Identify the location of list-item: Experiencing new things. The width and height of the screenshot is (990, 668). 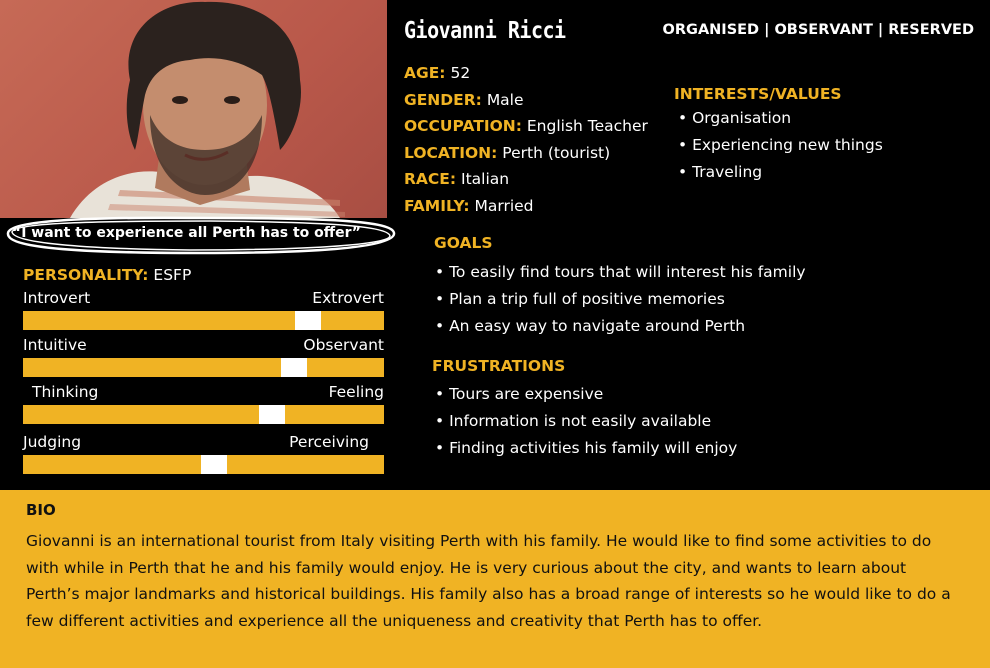
(780, 145).